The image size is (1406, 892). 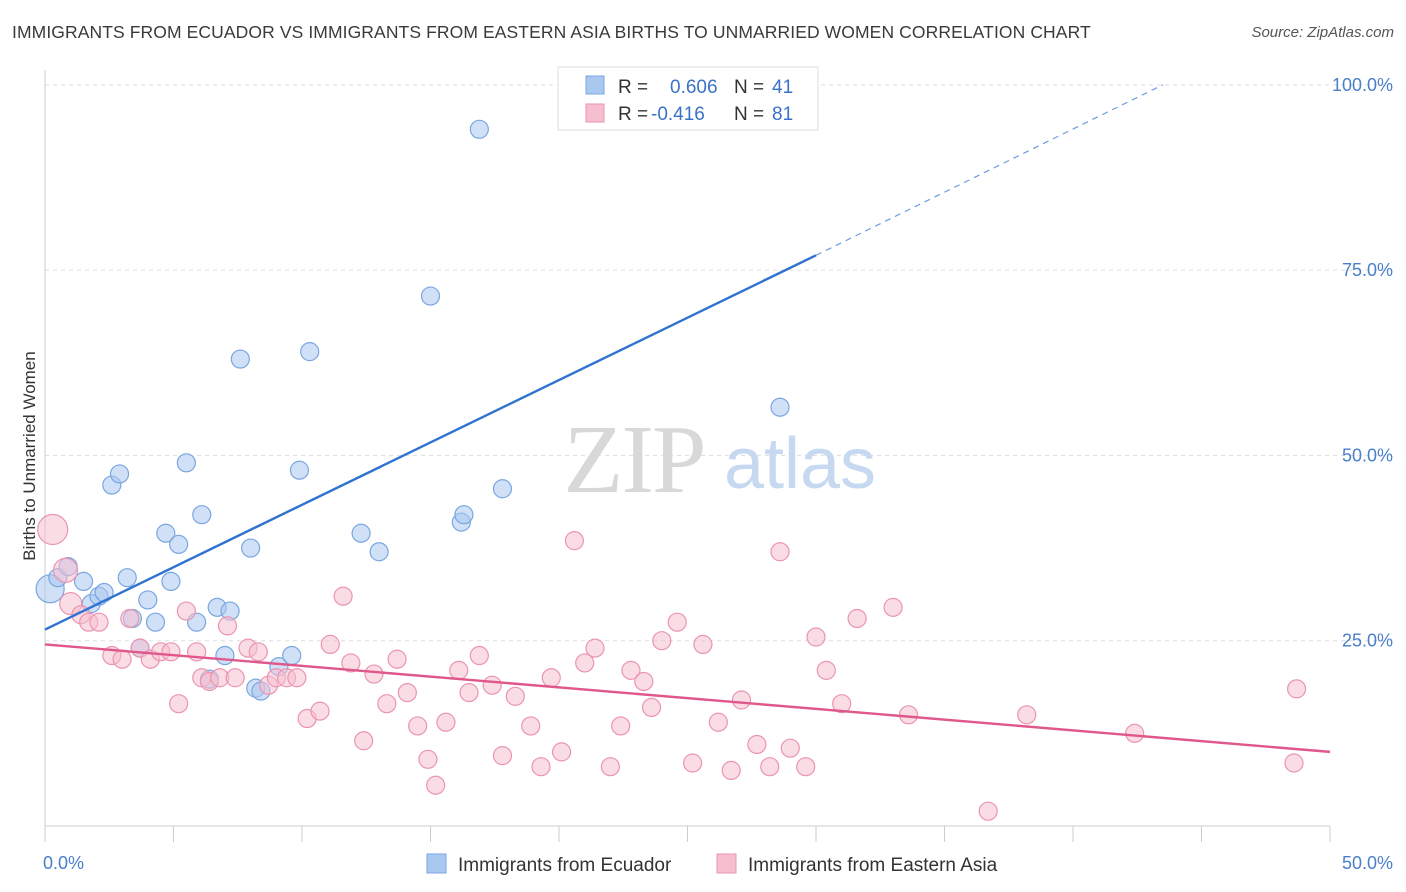 I want to click on series-legend-label-ecuador: Immigrants from Ecuador, so click(x=565, y=865).